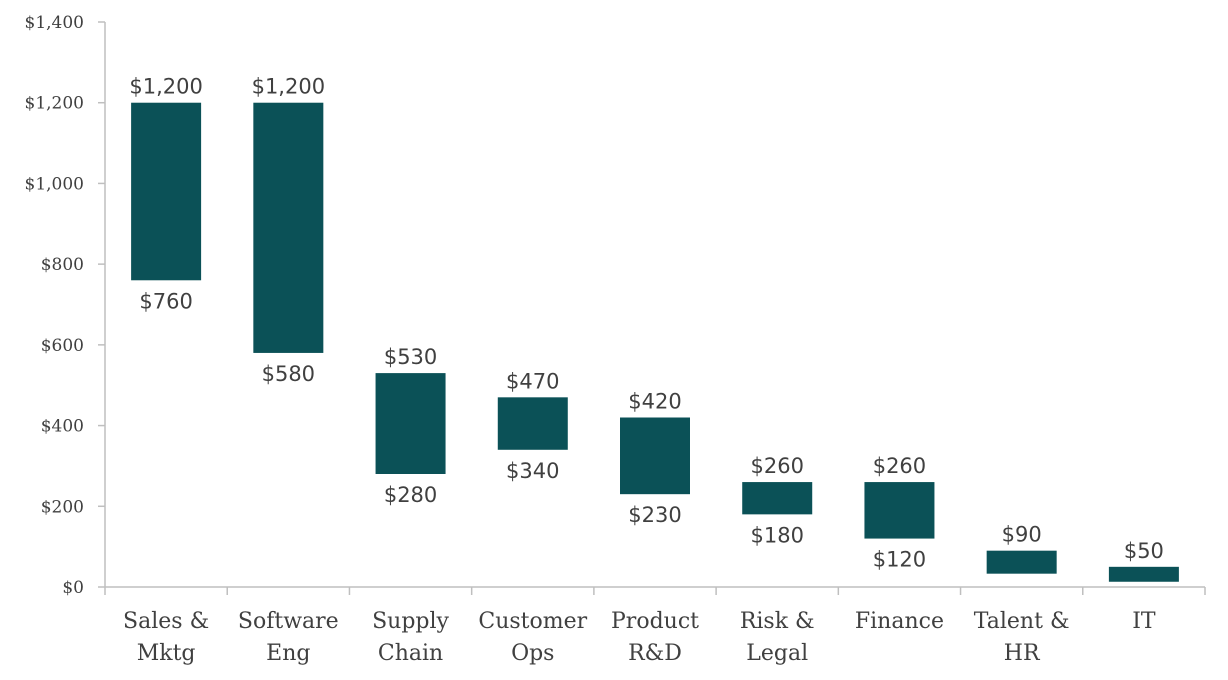 Image resolution: width=1228 pixels, height=680 pixels. What do you see at coordinates (1022, 621) in the screenshot?
I see `x-category-label: Talent &` at bounding box center [1022, 621].